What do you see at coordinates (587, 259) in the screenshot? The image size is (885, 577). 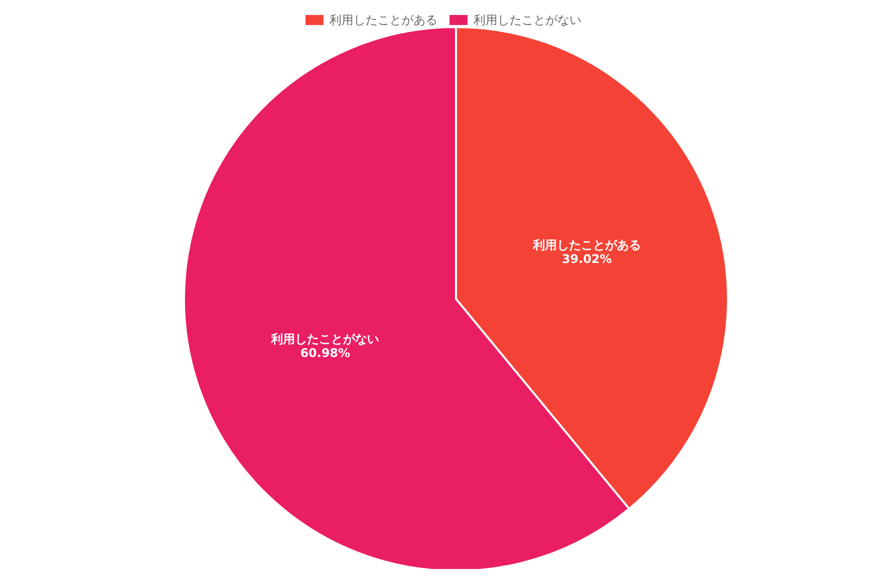 I see `data-label: 39.02%` at bounding box center [587, 259].